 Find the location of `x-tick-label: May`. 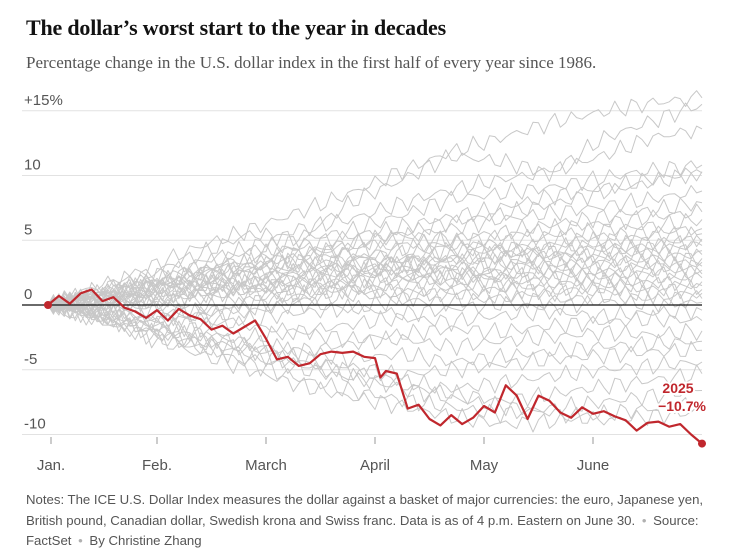

x-tick-label: May is located at coordinates (484, 465).